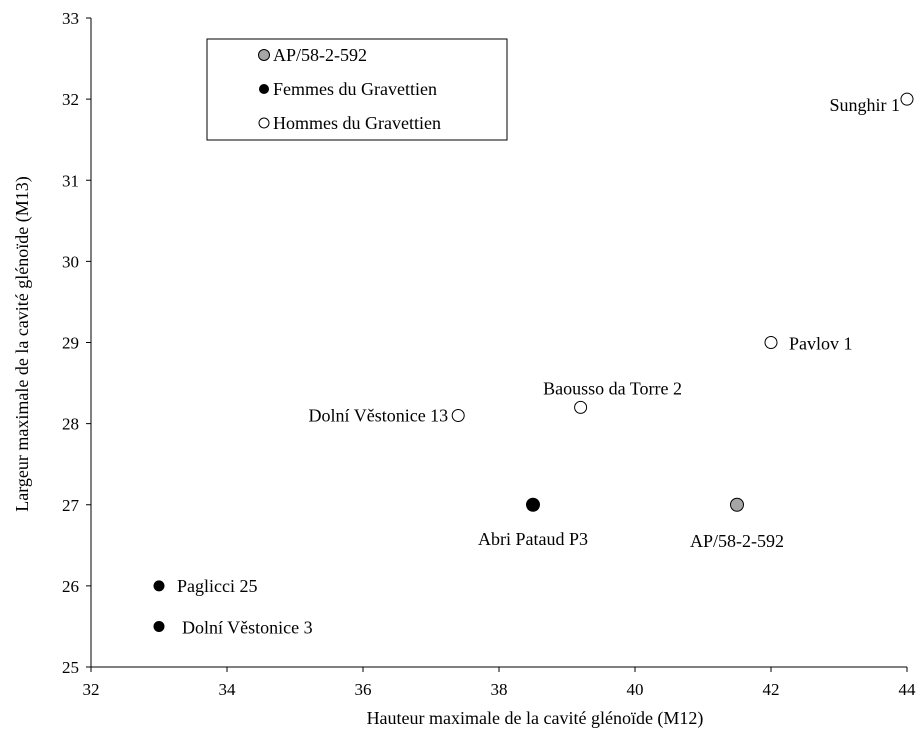 The height and width of the screenshot is (732, 921). Describe the element at coordinates (70, 180) in the screenshot. I see `y-tick-label: 31` at that location.